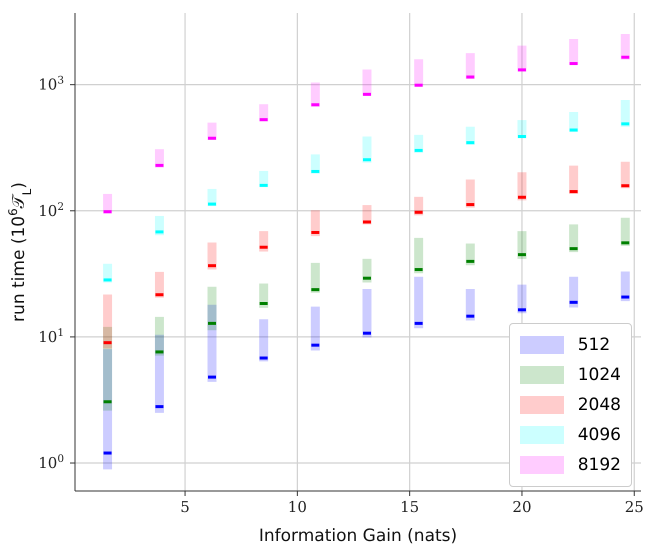 This screenshot has height=557, width=654. Describe the element at coordinates (185, 507) in the screenshot. I see `x-tick-label: 5` at that location.